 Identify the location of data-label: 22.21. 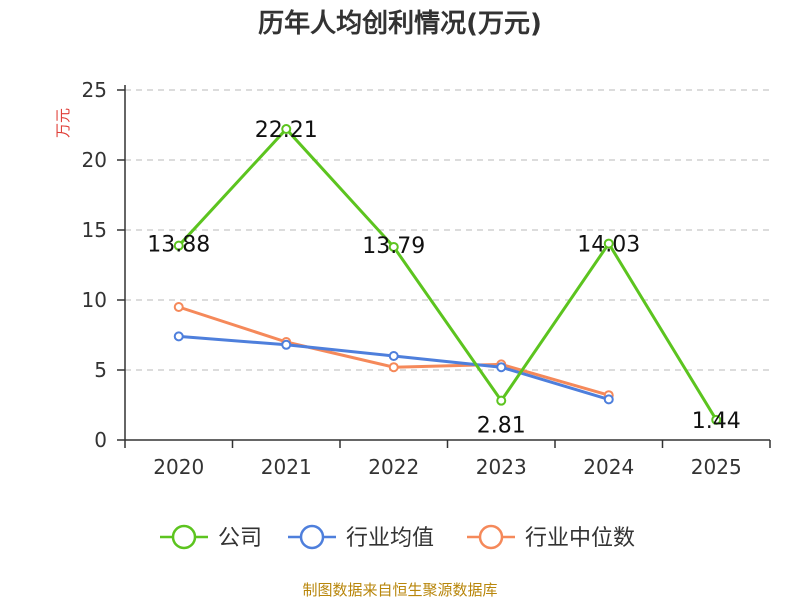
(286, 130).